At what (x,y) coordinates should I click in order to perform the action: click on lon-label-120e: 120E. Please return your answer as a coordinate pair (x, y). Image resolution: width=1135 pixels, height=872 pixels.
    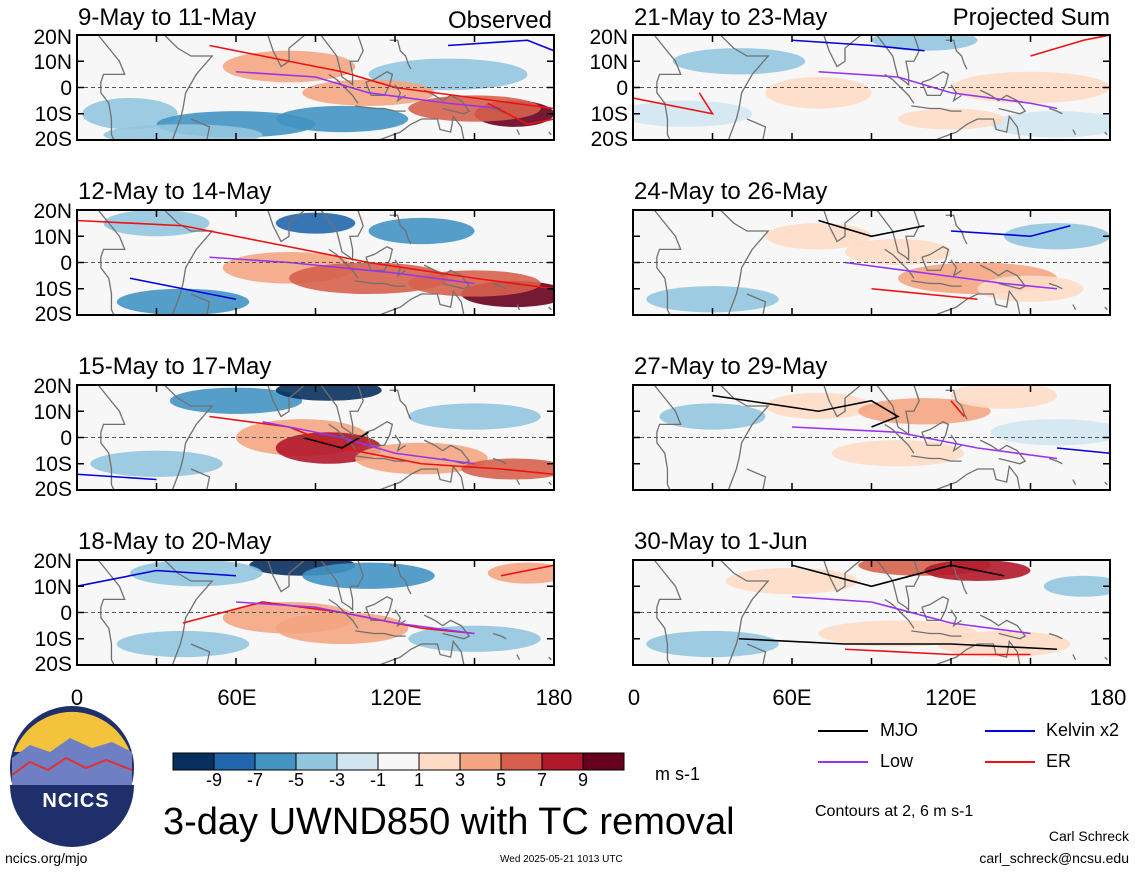
    Looking at the image, I should click on (396, 697).